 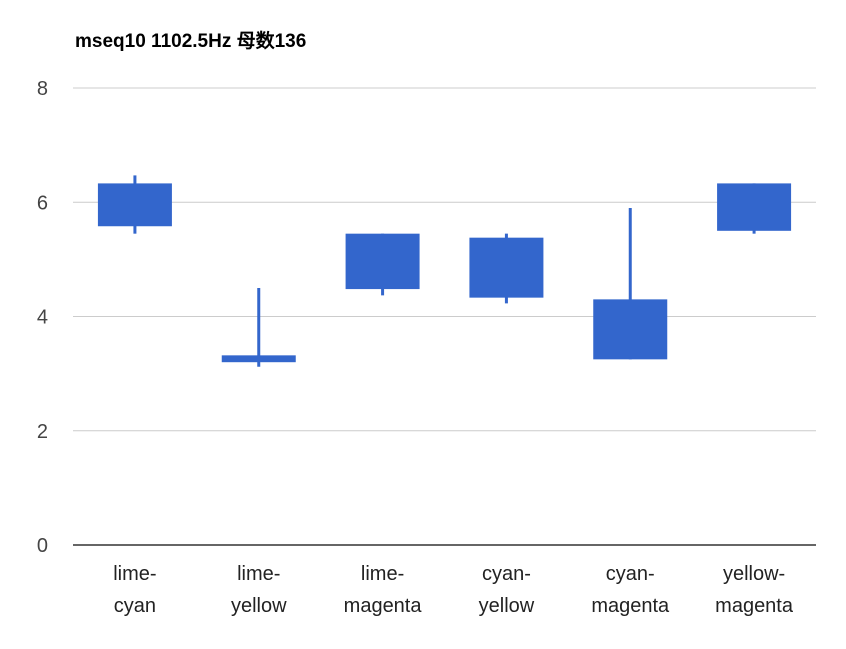 What do you see at coordinates (754, 574) in the screenshot?
I see `x-tick-label: yellow-` at bounding box center [754, 574].